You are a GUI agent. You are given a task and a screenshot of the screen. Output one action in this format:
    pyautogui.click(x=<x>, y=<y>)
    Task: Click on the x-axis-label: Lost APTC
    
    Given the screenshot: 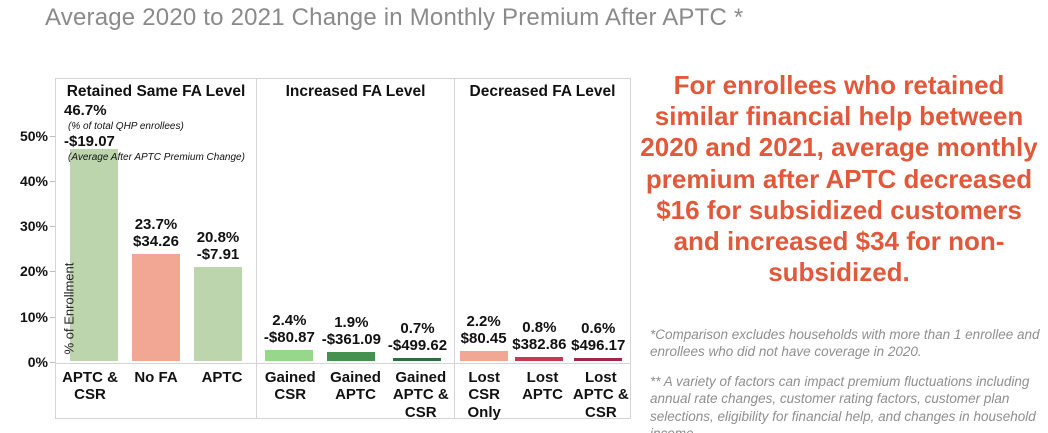 What is the action you would take?
    pyautogui.click(x=542, y=386)
    